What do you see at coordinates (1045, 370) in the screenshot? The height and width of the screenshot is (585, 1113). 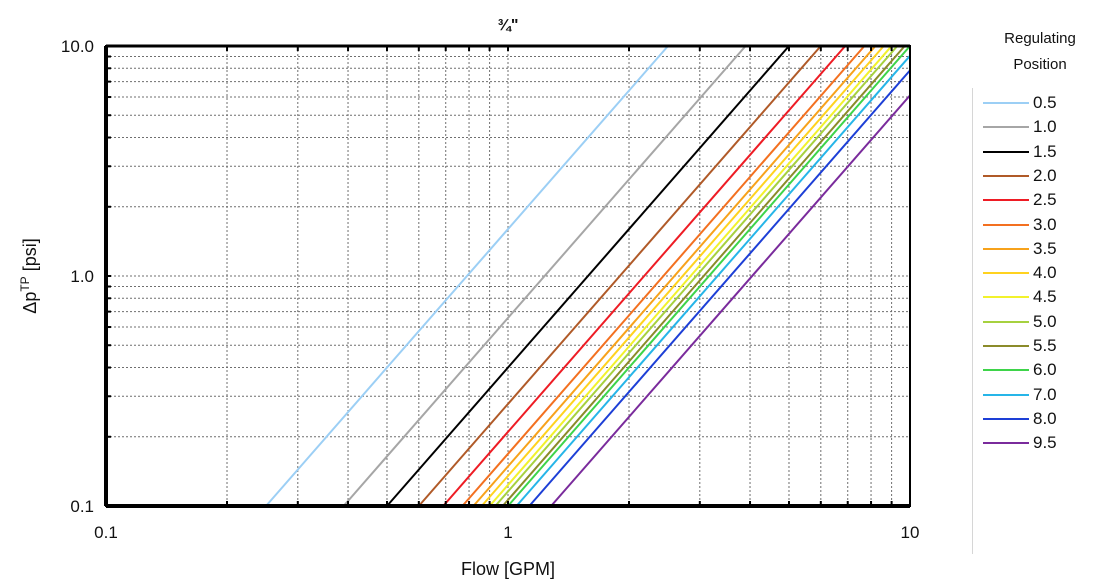 I see `legend-label: 6.0` at bounding box center [1045, 370].